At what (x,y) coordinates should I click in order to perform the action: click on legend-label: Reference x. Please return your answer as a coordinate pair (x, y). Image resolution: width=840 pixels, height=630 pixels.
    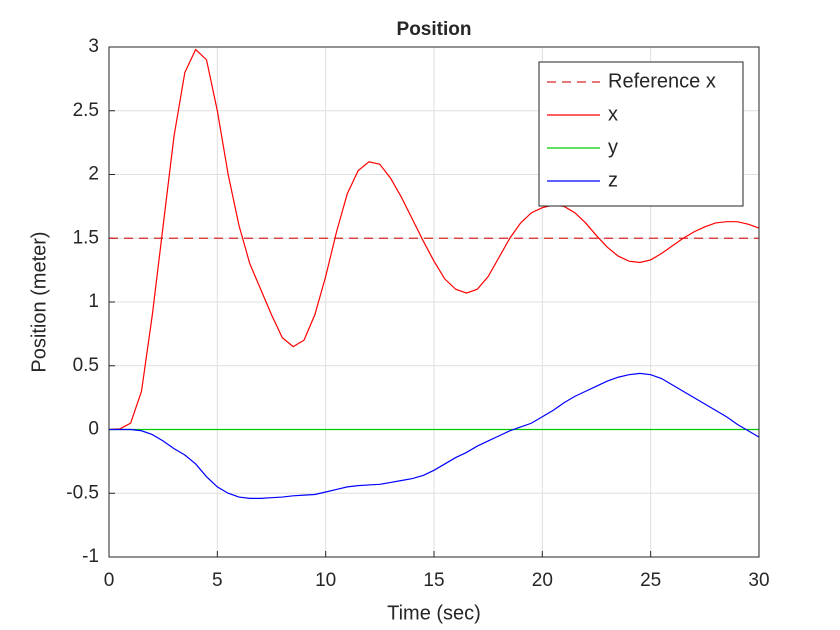
    Looking at the image, I should click on (662, 81).